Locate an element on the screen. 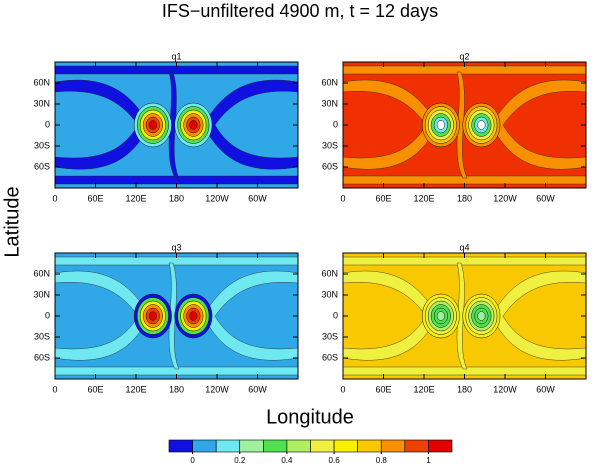 The height and width of the screenshot is (475, 599). colorbar-label: 1 is located at coordinates (428, 460).